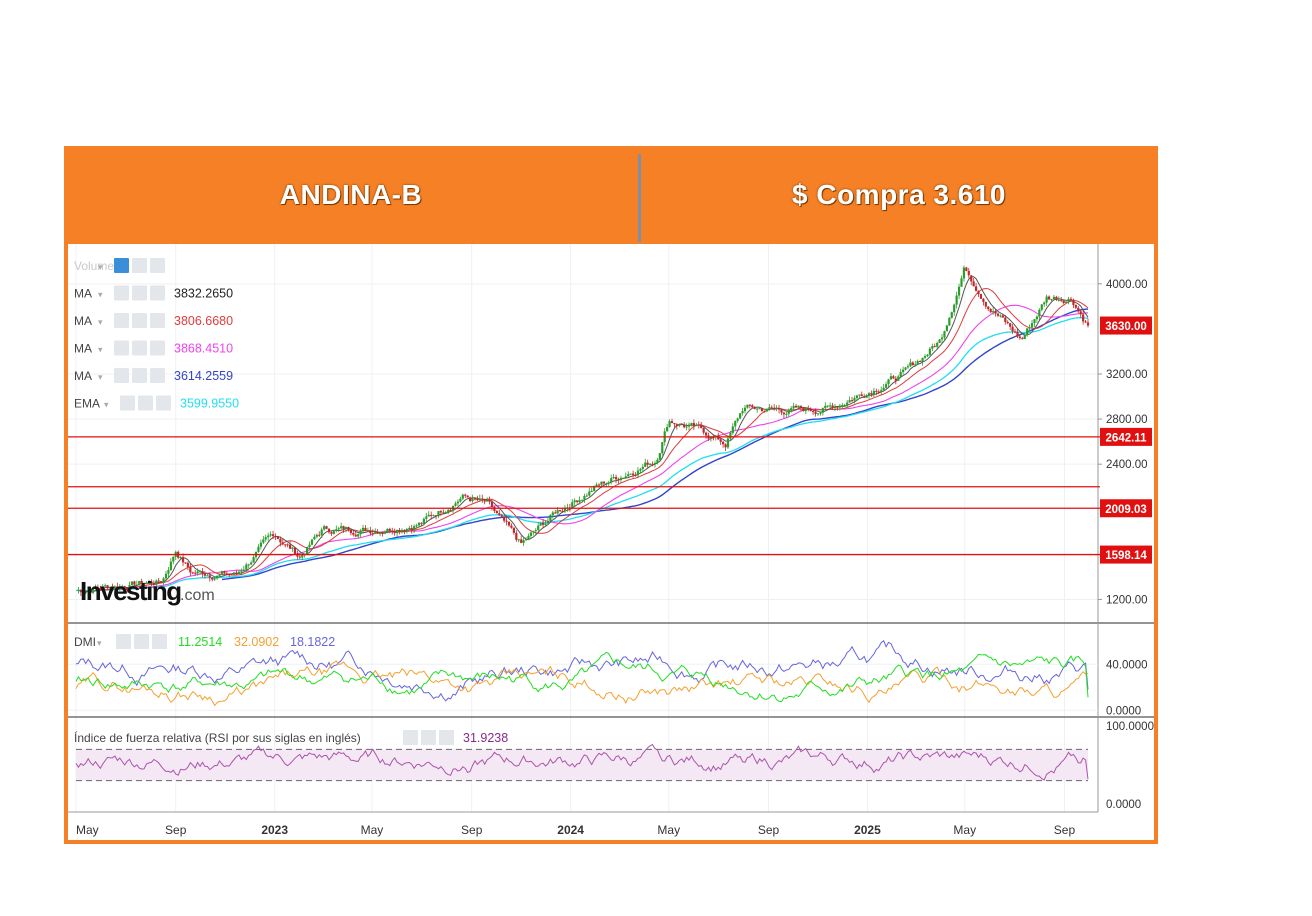 The height and width of the screenshot is (916, 1312). I want to click on indicator-value: 3599.9550, so click(209, 404).